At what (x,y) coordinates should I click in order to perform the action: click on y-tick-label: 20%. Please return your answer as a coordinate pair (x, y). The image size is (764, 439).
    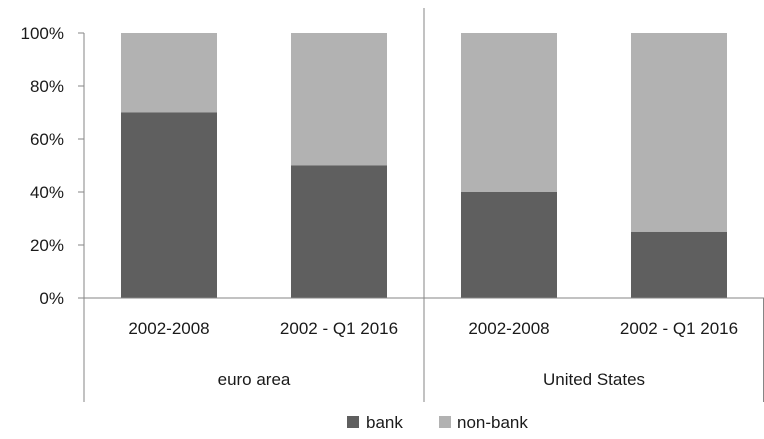
    Looking at the image, I should click on (47, 245).